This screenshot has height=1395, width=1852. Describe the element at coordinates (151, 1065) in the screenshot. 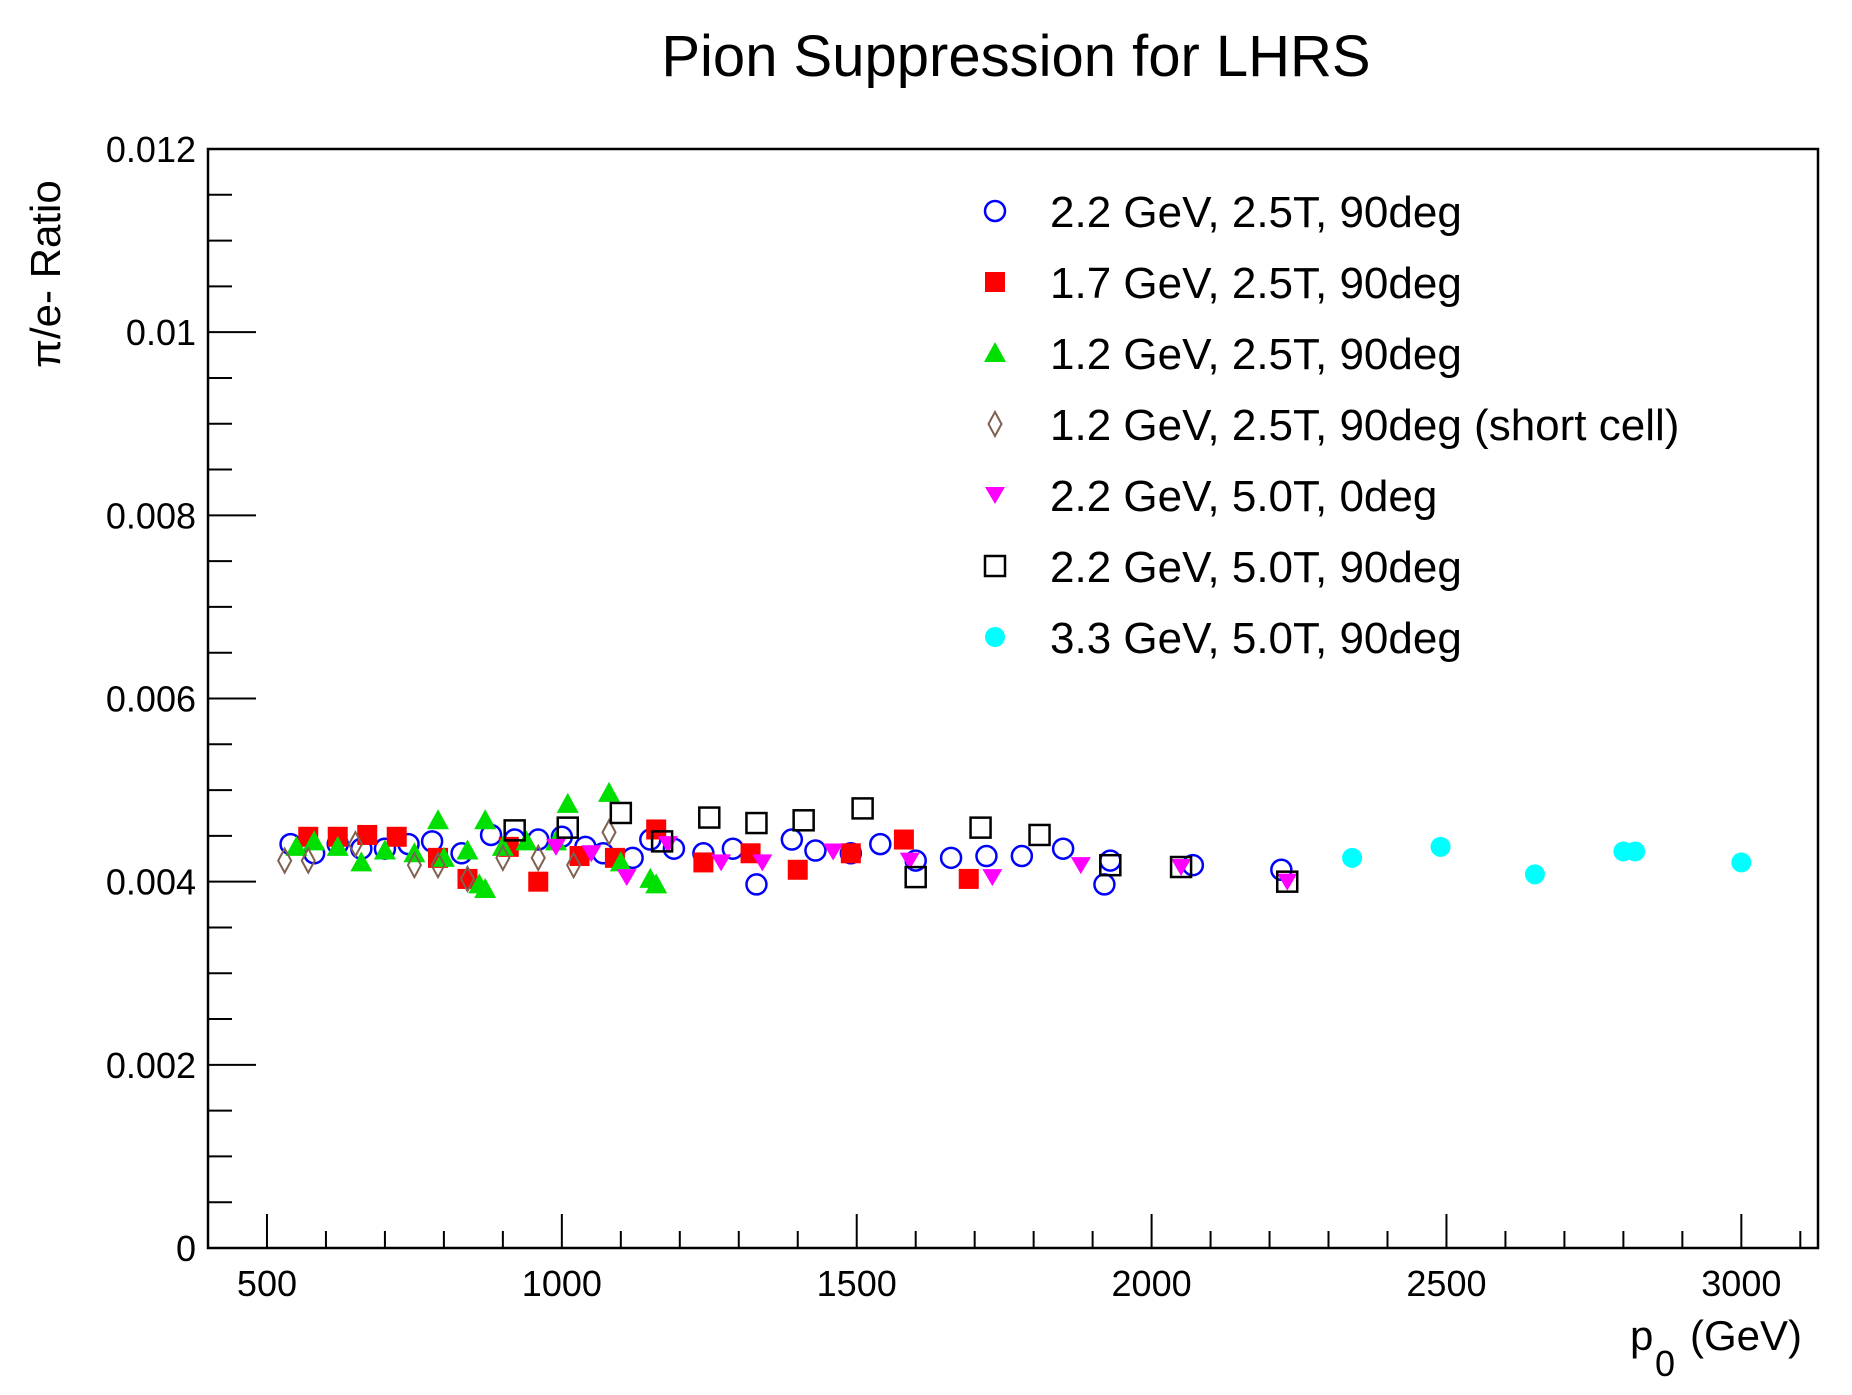

I see `y-tick-label: 0.002` at that location.